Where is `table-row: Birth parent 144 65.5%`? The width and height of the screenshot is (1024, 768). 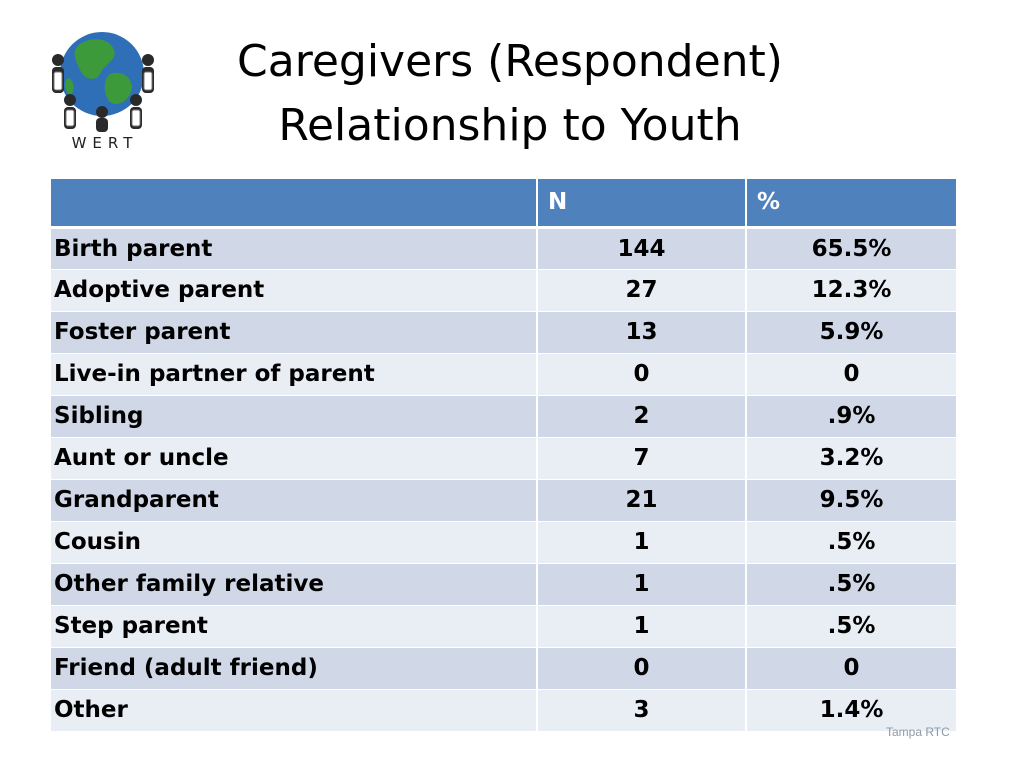 table-row: Birth parent 144 65.5% is located at coordinates (504, 248).